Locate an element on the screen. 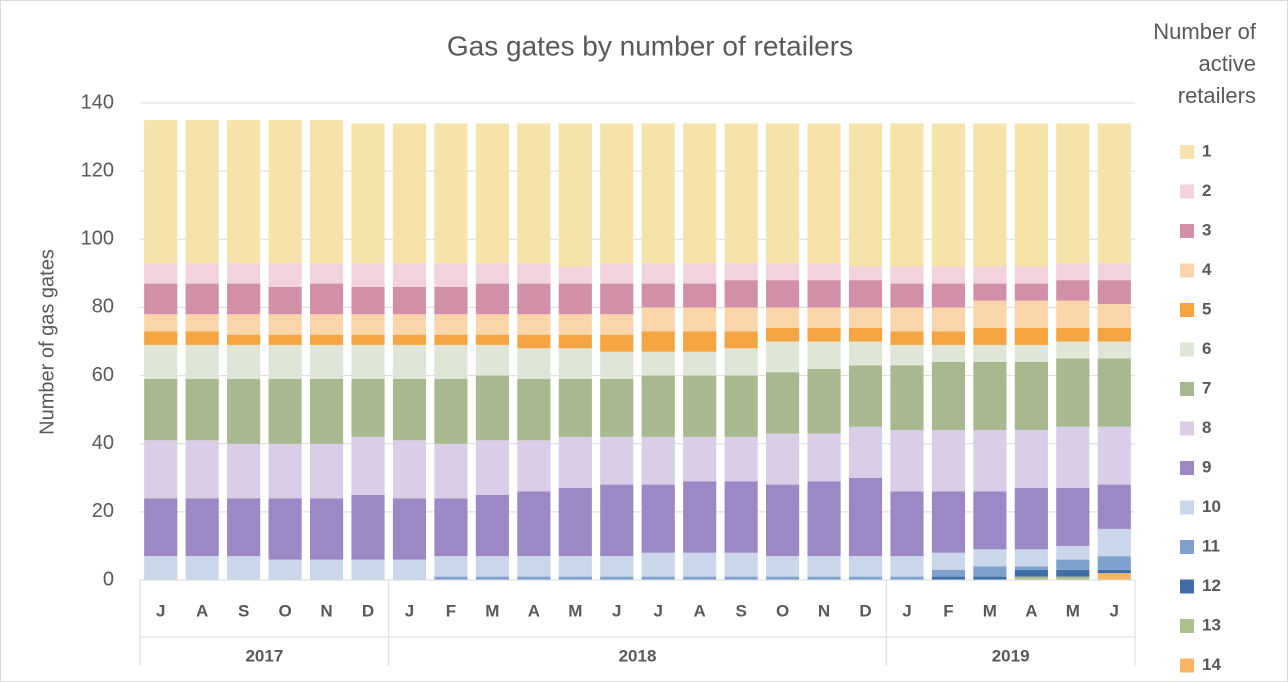 The height and width of the screenshot is (682, 1288). x-tick-label: M is located at coordinates (990, 610).